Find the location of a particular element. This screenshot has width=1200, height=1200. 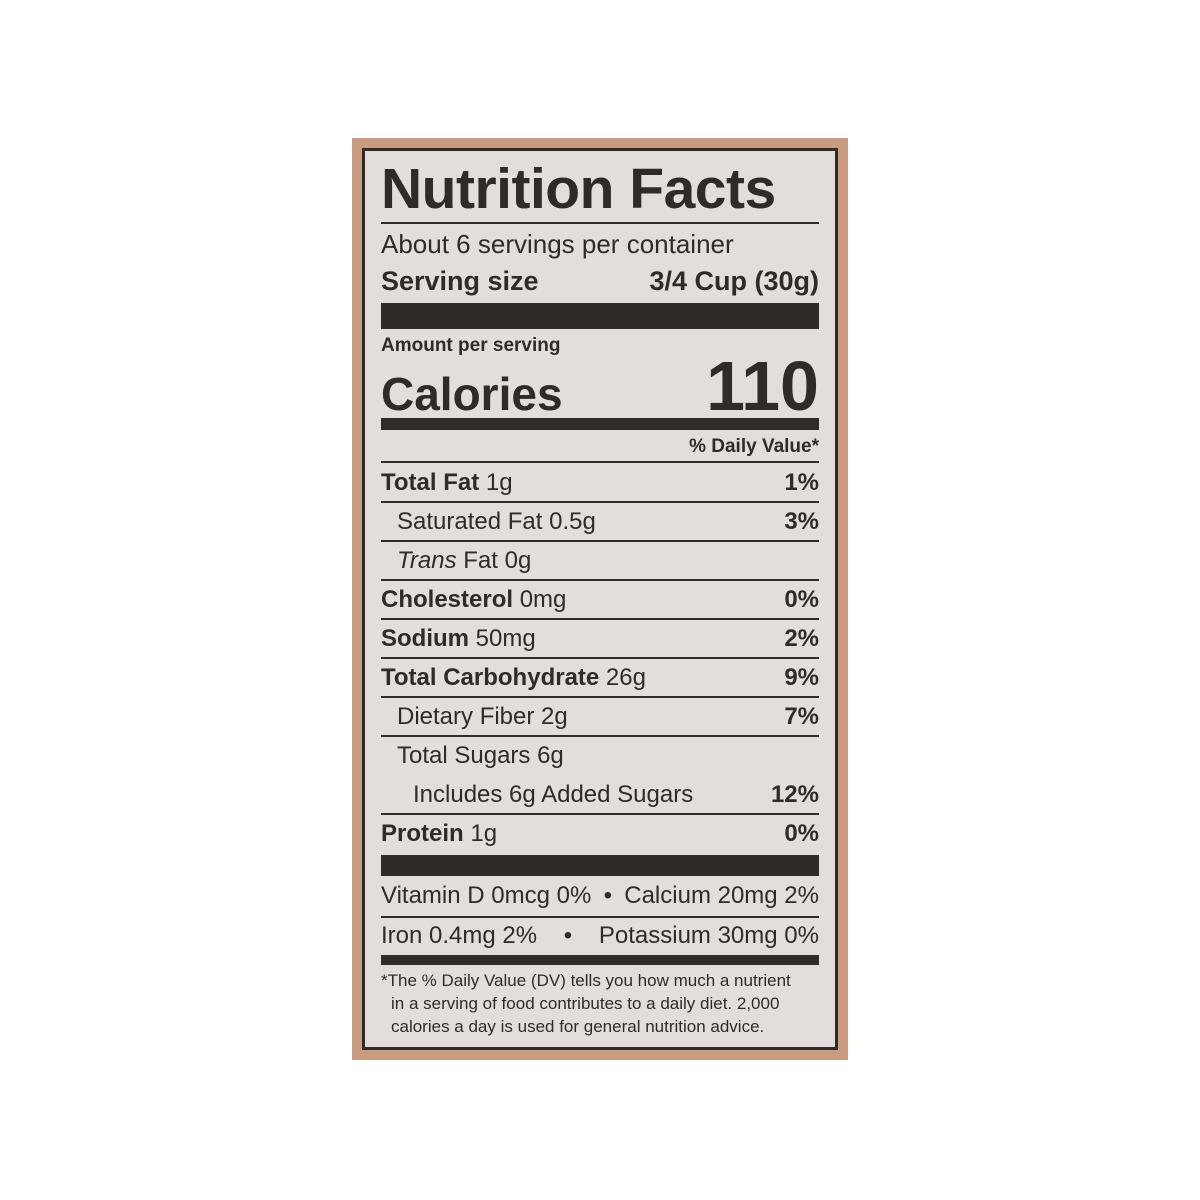

nutrient-dv: 3% is located at coordinates (801, 521).